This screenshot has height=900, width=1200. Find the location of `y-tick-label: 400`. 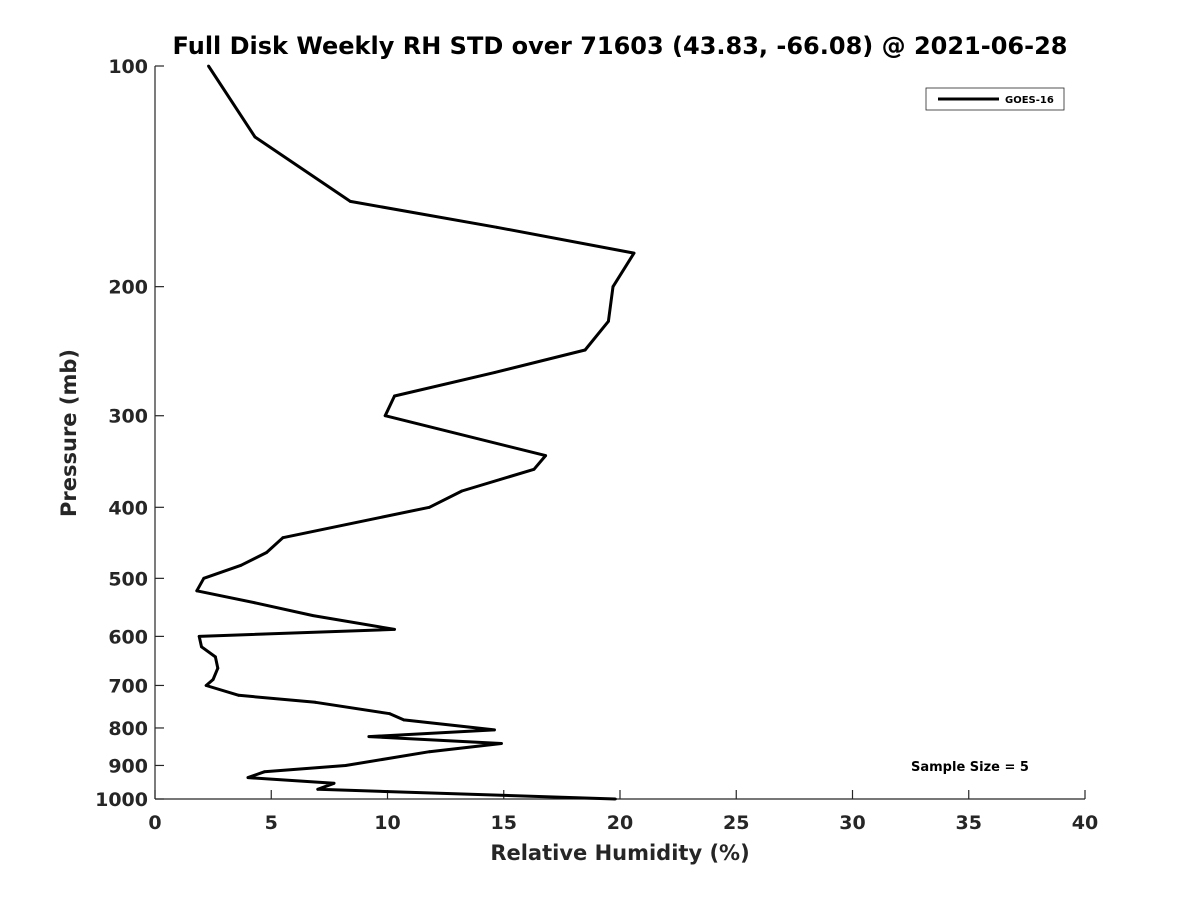

y-tick-label: 400 is located at coordinates (128, 508).